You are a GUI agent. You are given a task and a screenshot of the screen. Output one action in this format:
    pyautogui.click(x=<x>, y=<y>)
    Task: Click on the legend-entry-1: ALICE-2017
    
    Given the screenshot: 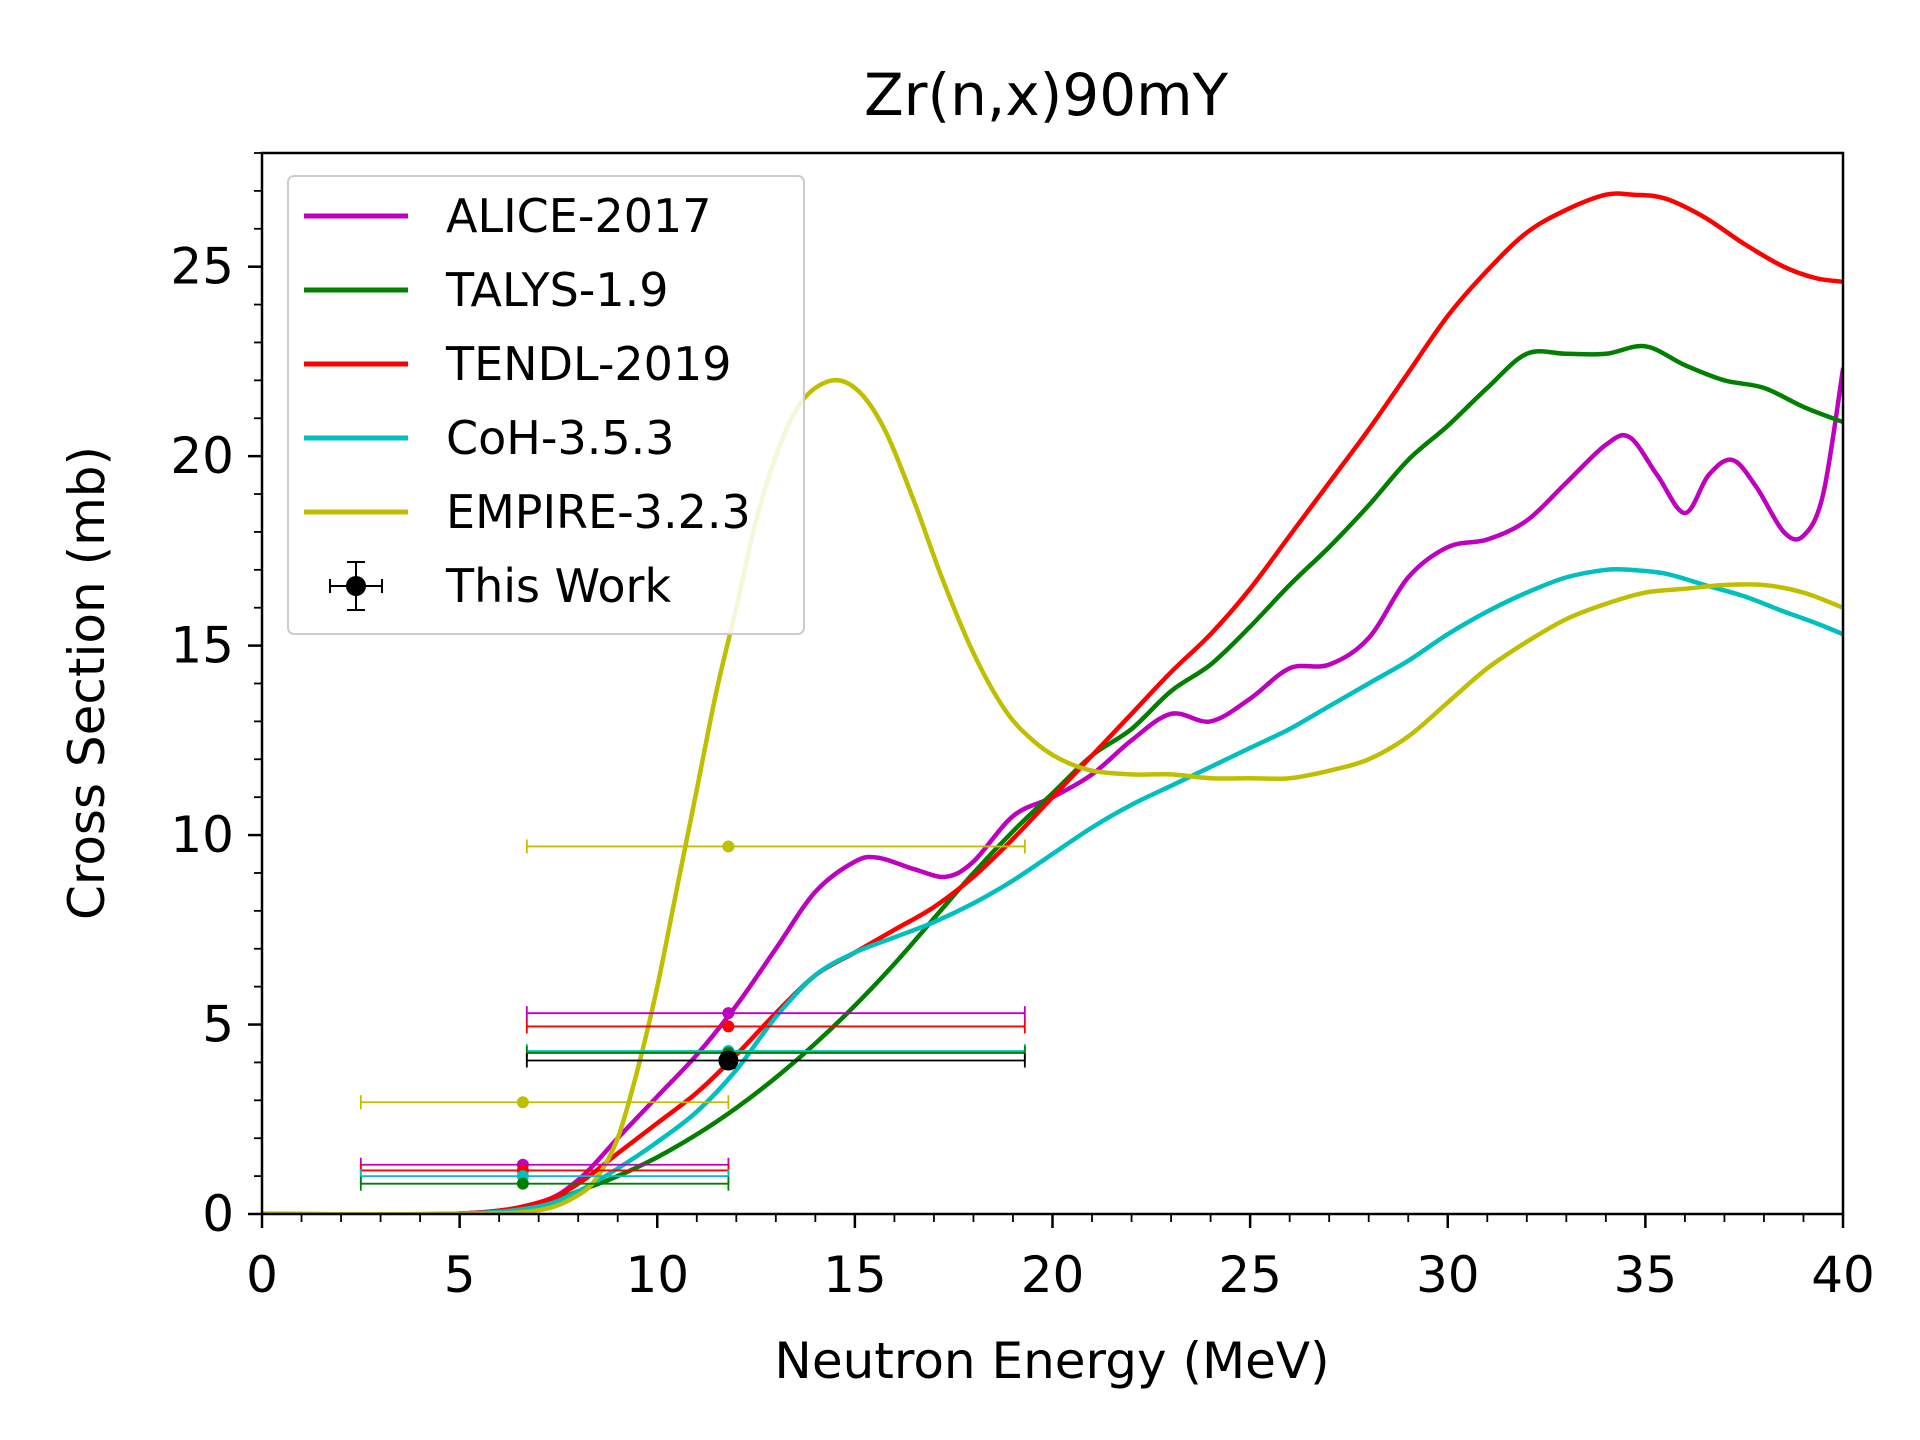 What is the action you would take?
    pyautogui.click(x=508, y=216)
    